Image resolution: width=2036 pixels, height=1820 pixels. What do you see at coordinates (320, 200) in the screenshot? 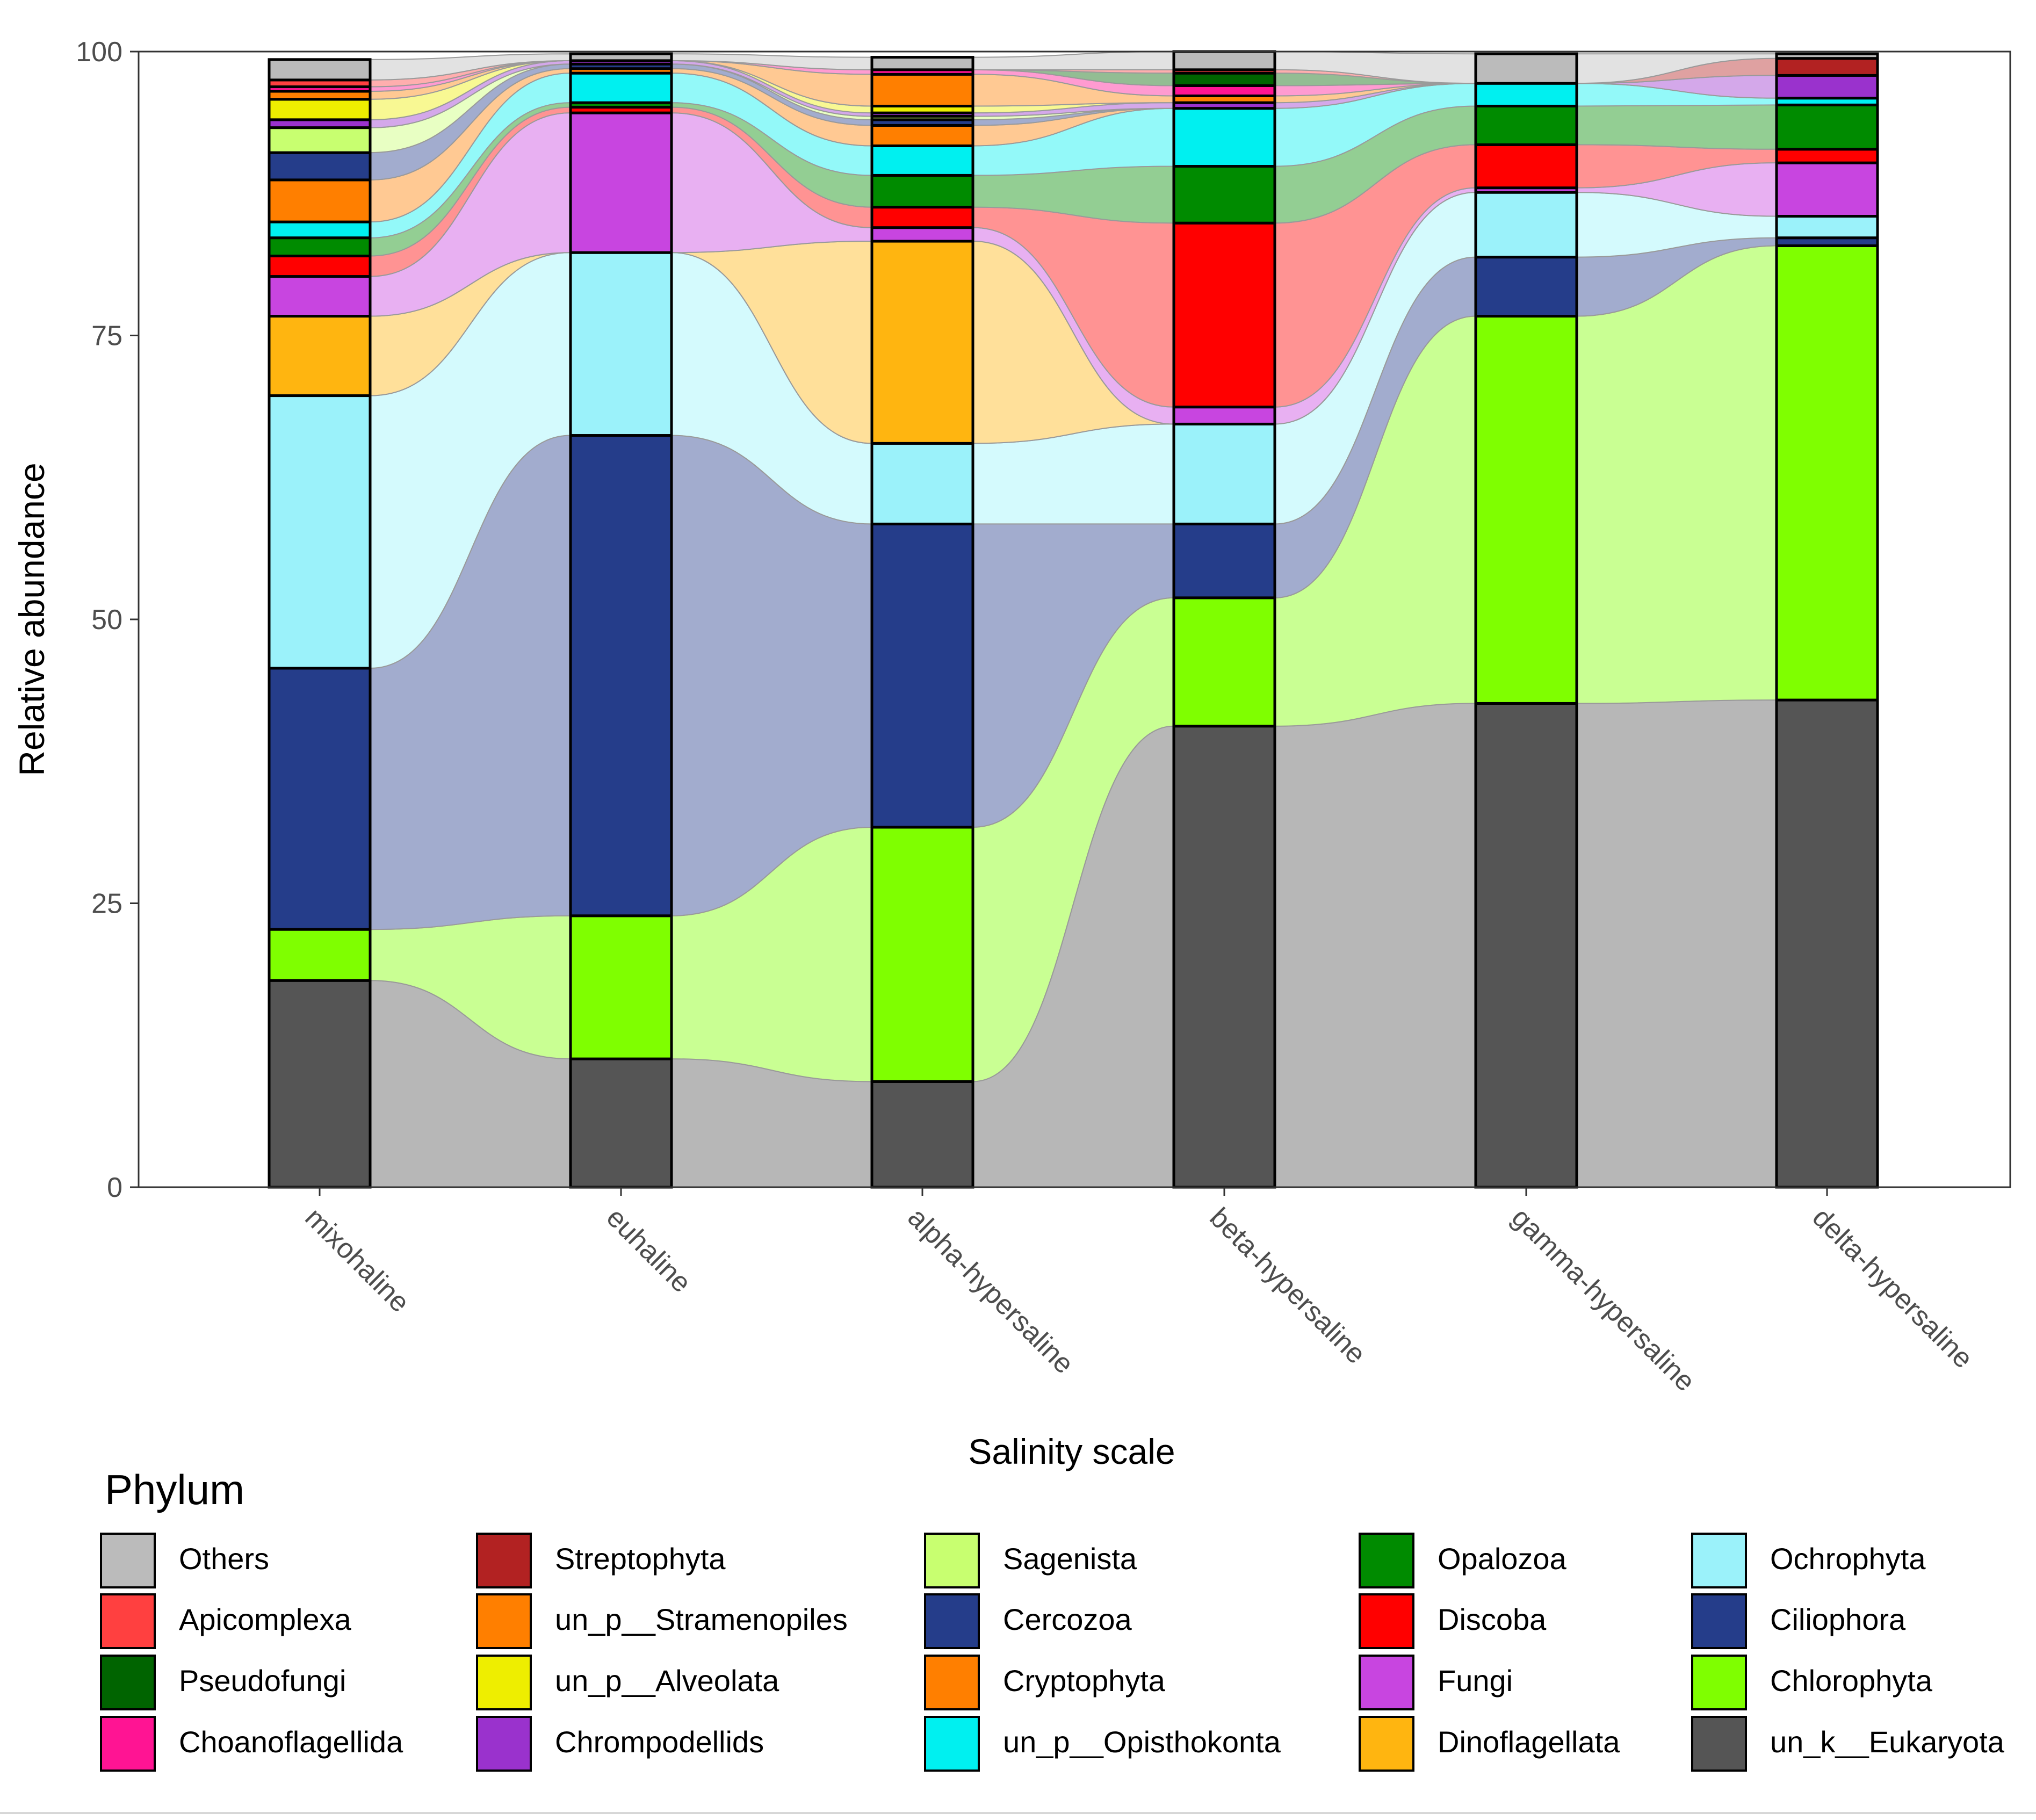
I see `bar-segment-cryptophyta-mixohaline` at bounding box center [320, 200].